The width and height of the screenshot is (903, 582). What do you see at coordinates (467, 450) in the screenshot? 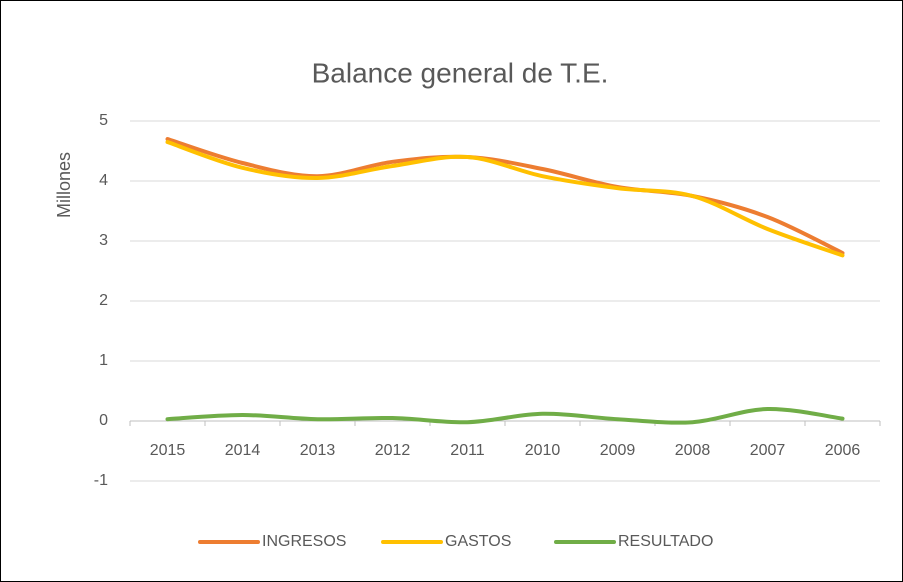
I see `x-tick-label: 2011` at bounding box center [467, 450].